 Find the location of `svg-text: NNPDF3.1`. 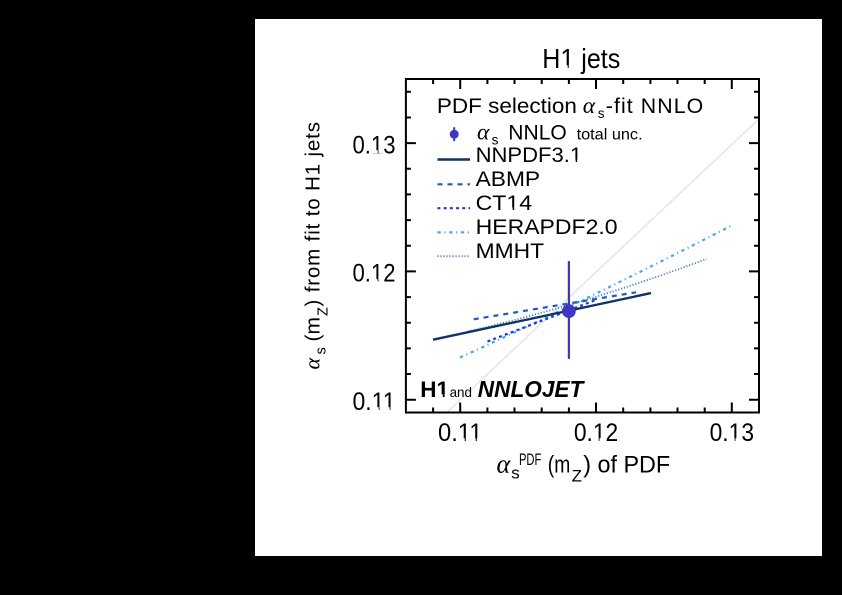

svg-text: NNPDF3.1 is located at coordinates (529, 155).